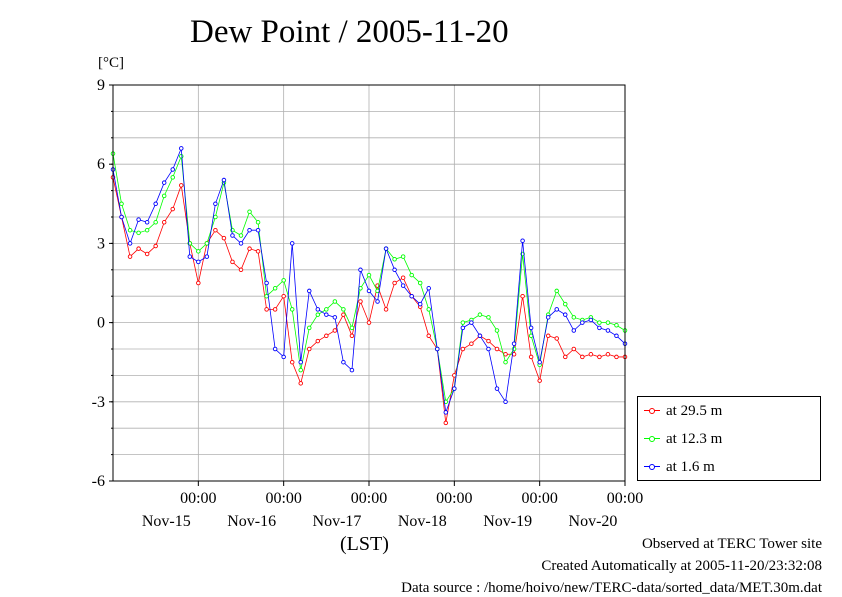 Image resolution: width=842 pixels, height=597 pixels. I want to click on y-tick-label: 3, so click(101, 243).